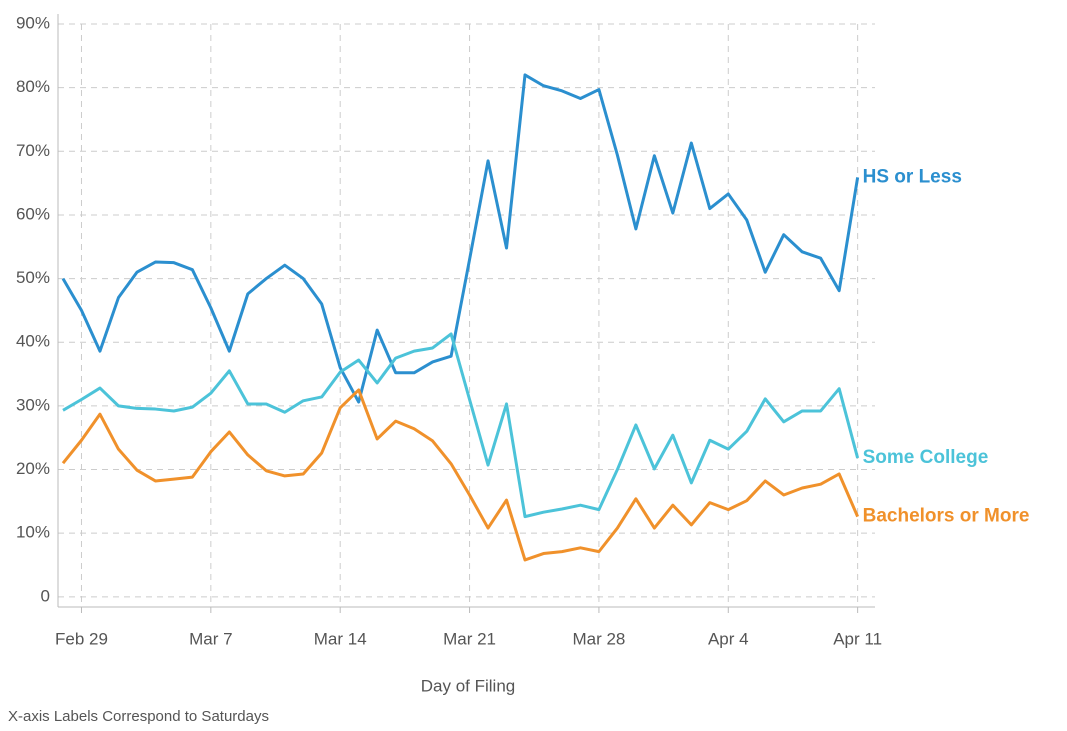 Image resolution: width=1067 pixels, height=731 pixels. Describe the element at coordinates (468, 685) in the screenshot. I see `x-axis-label: Day of Filing` at that location.